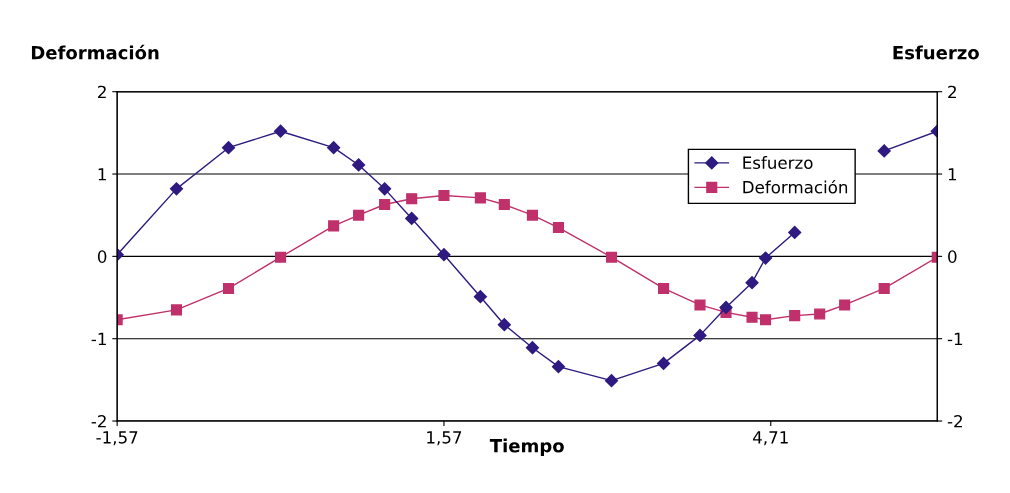 The width and height of the screenshot is (1010, 493). Describe the element at coordinates (778, 162) in the screenshot. I see `legend-label: Esfuerzo` at that location.